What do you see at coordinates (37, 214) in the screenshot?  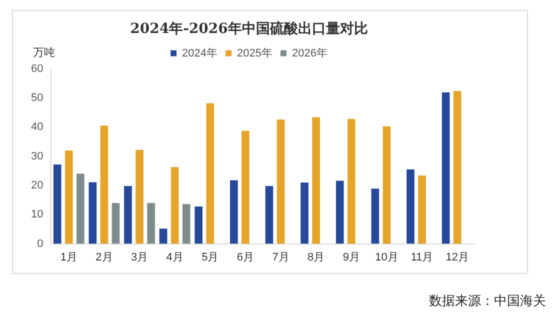 I see `y-tick-label: 10` at bounding box center [37, 214].